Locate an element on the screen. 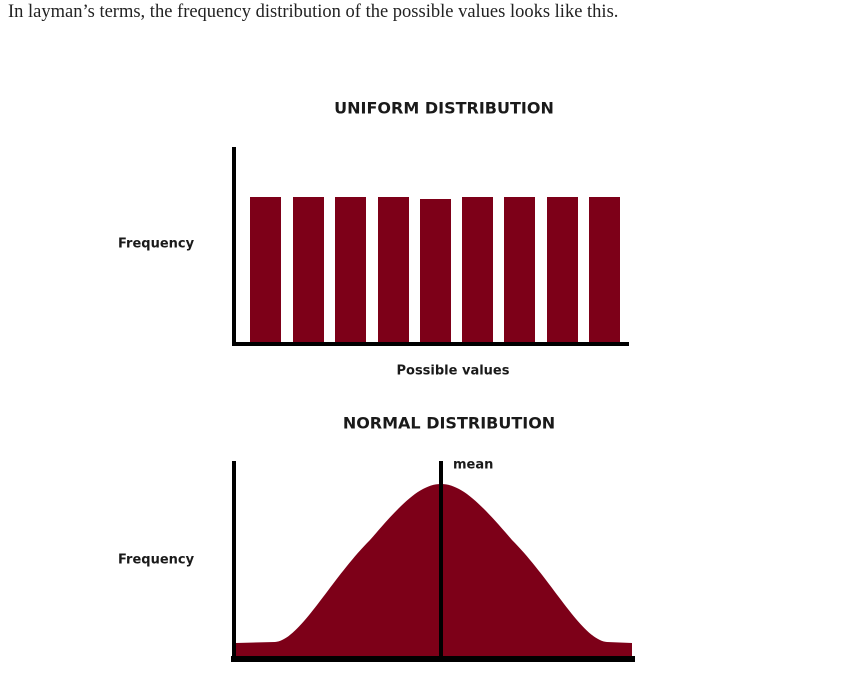  bell-curve is located at coordinates (434, 571).